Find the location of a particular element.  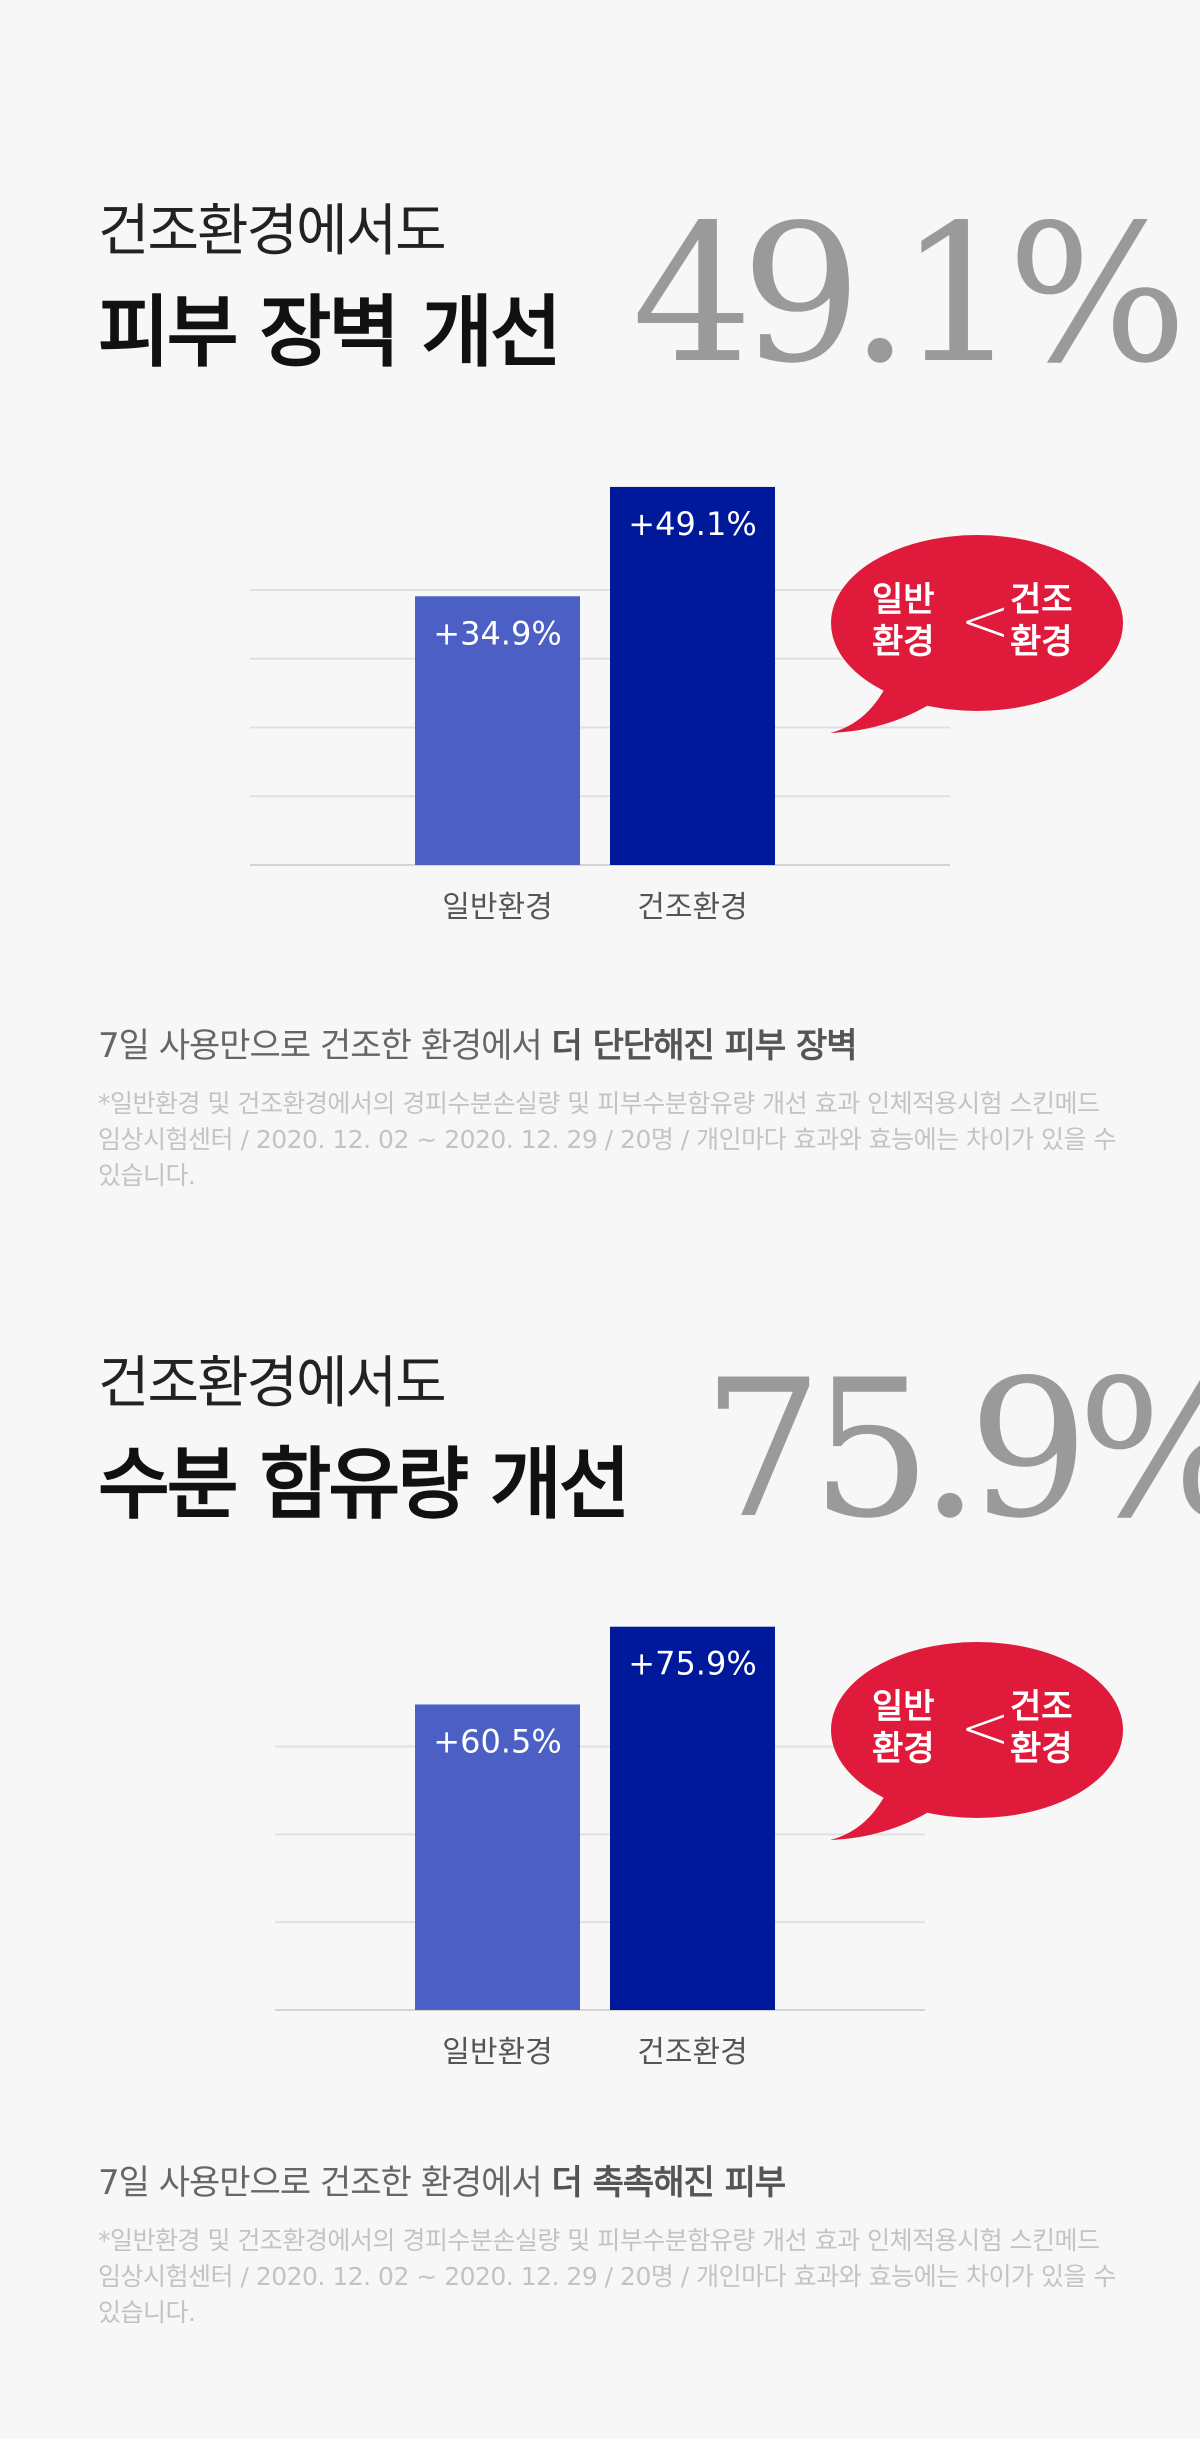

section-headline: 피부 장벽 개선 is located at coordinates (330, 333).